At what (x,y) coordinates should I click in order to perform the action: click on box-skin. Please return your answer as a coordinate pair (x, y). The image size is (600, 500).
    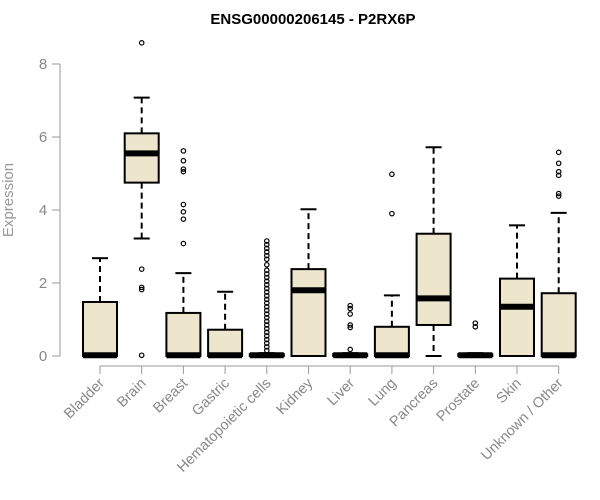
    Looking at the image, I should click on (517, 290).